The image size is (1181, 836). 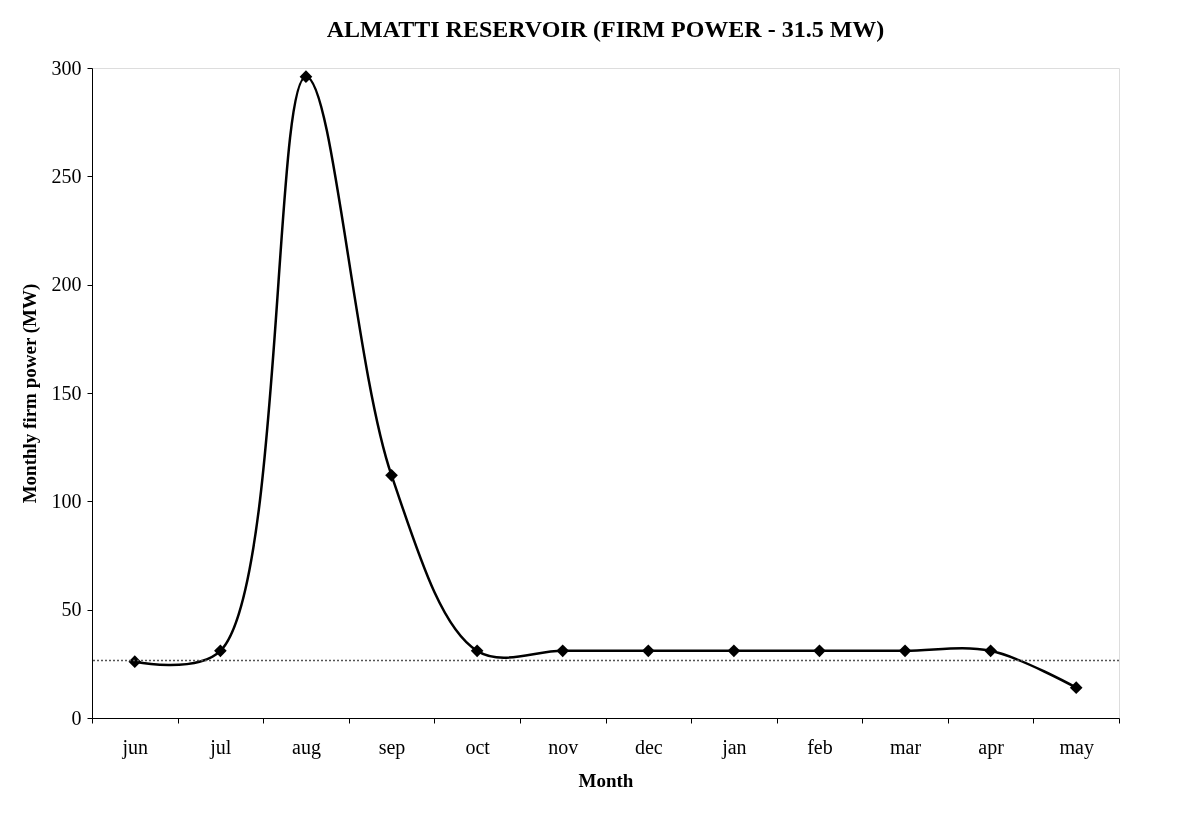 I want to click on y-tick-label: 200, so click(x=66, y=284).